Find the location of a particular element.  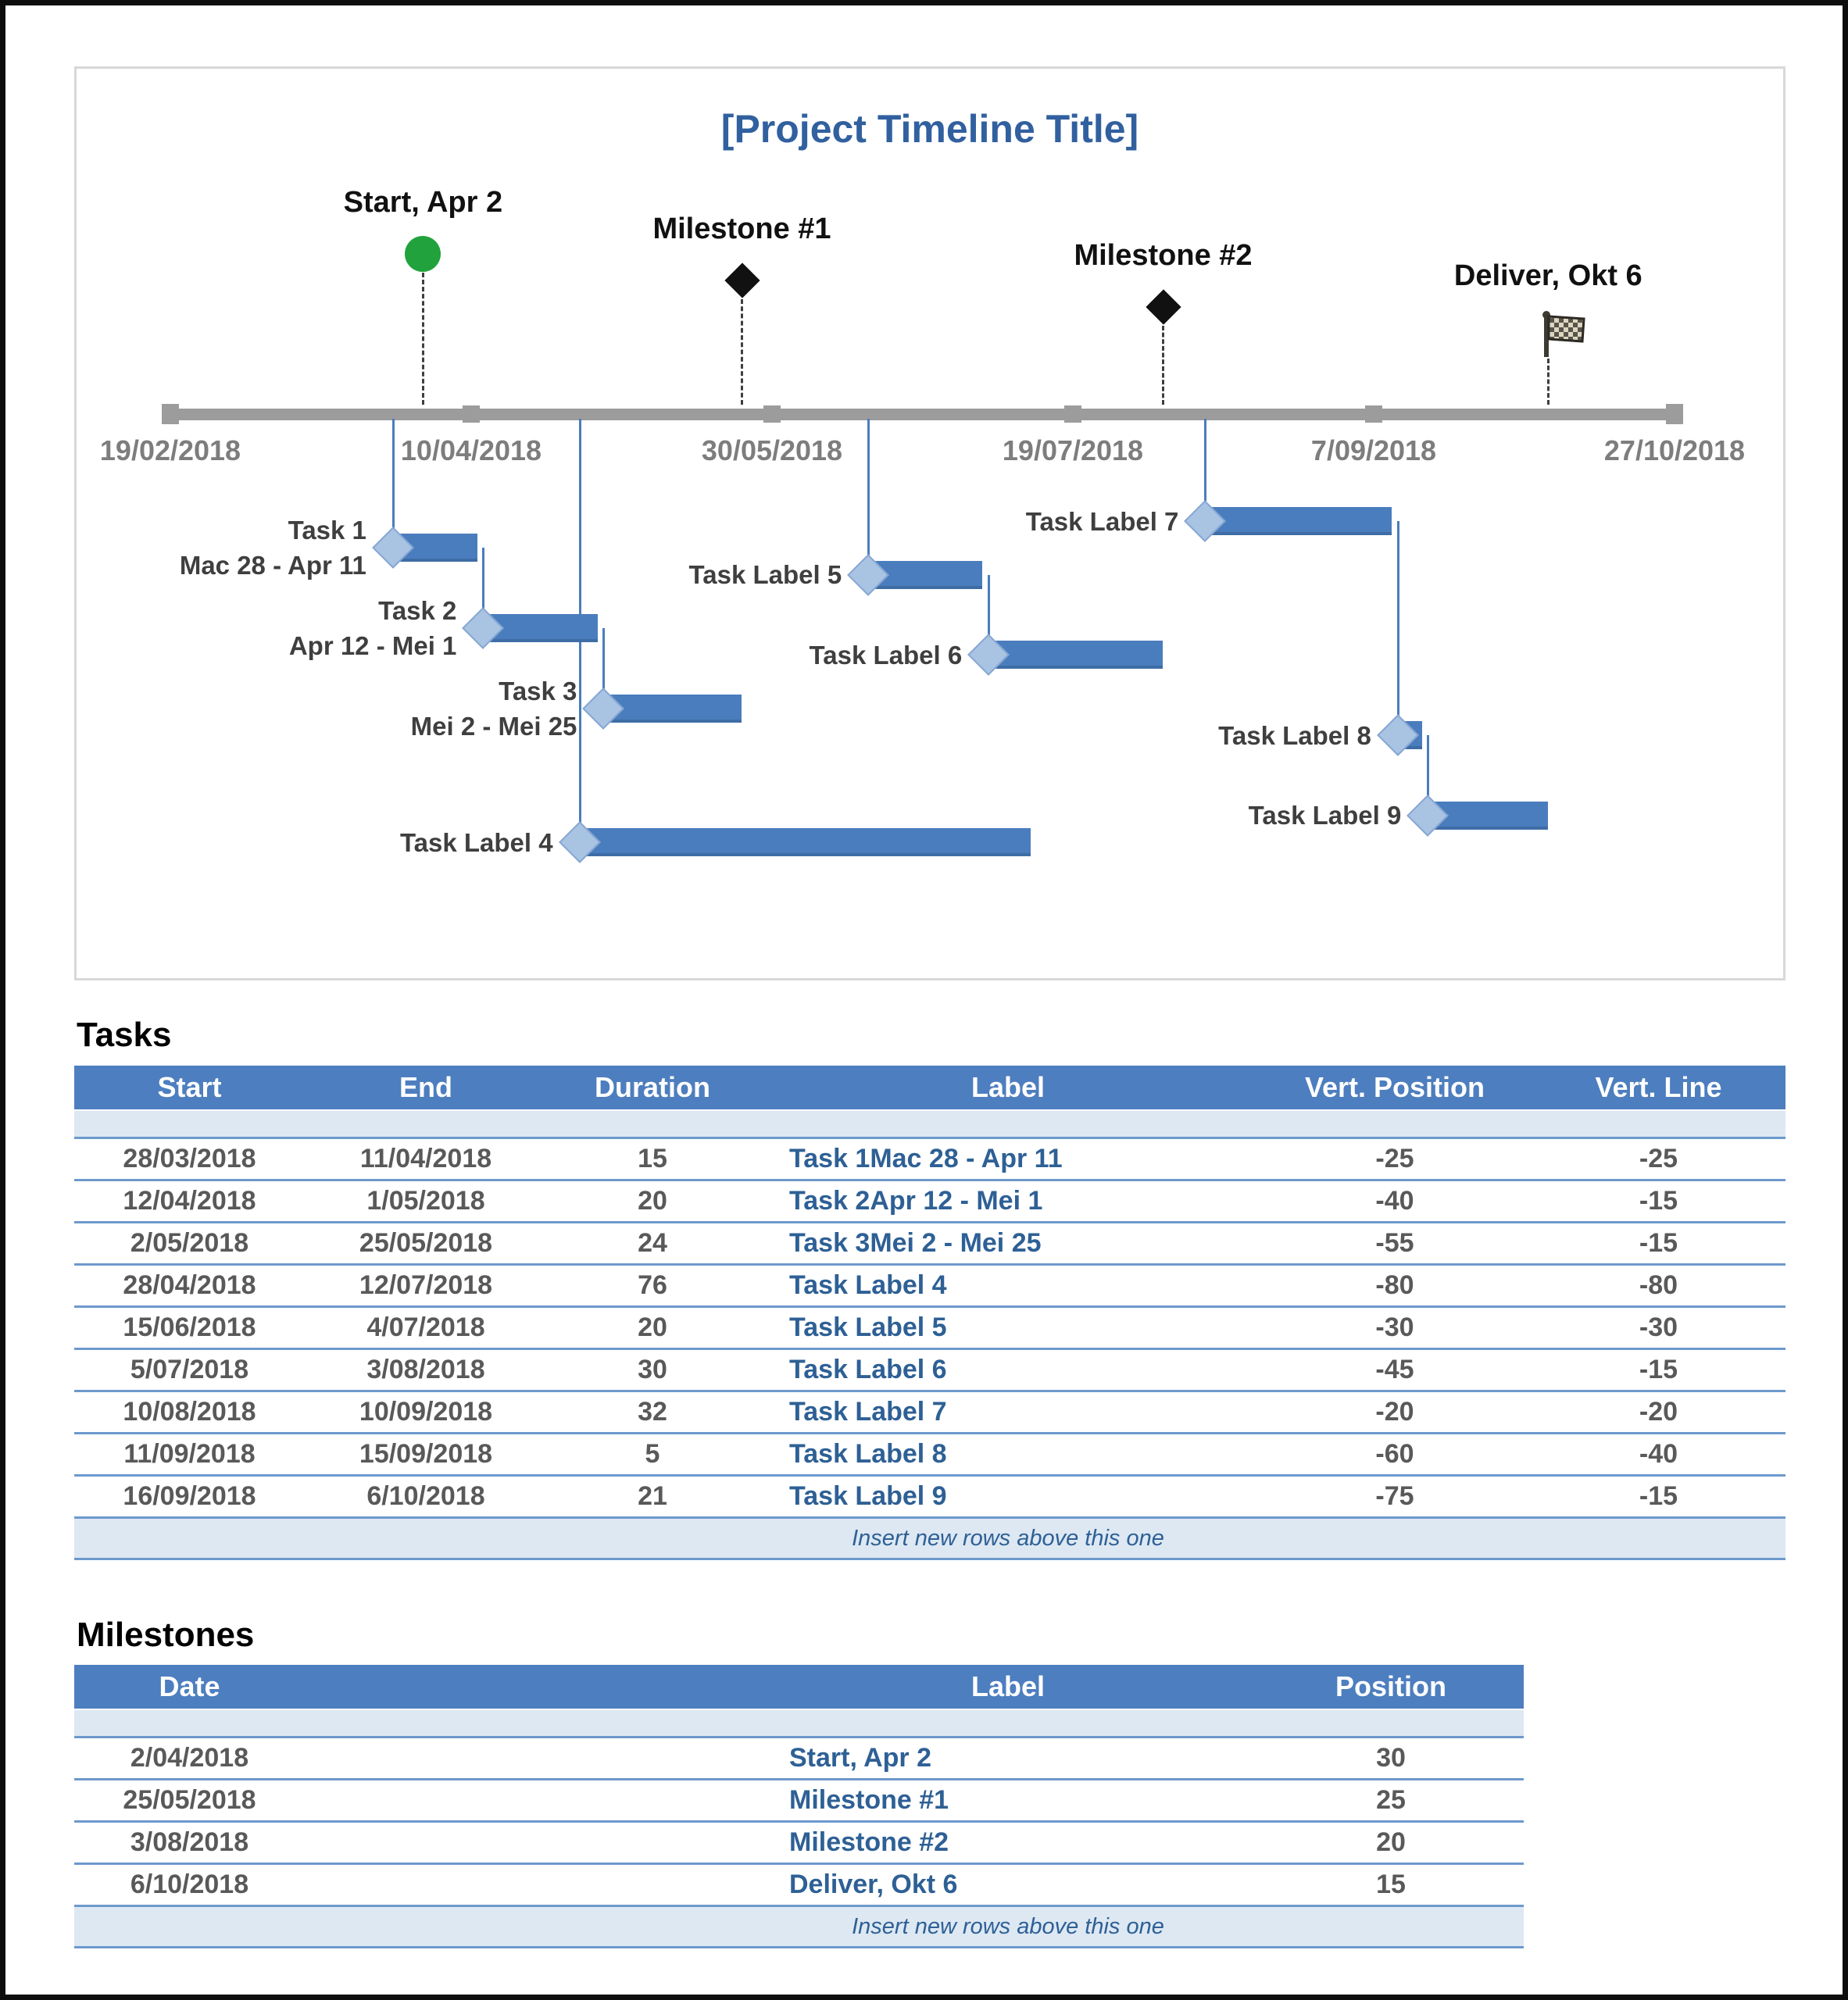

cell-label: Task Label 5 is located at coordinates (868, 1327).